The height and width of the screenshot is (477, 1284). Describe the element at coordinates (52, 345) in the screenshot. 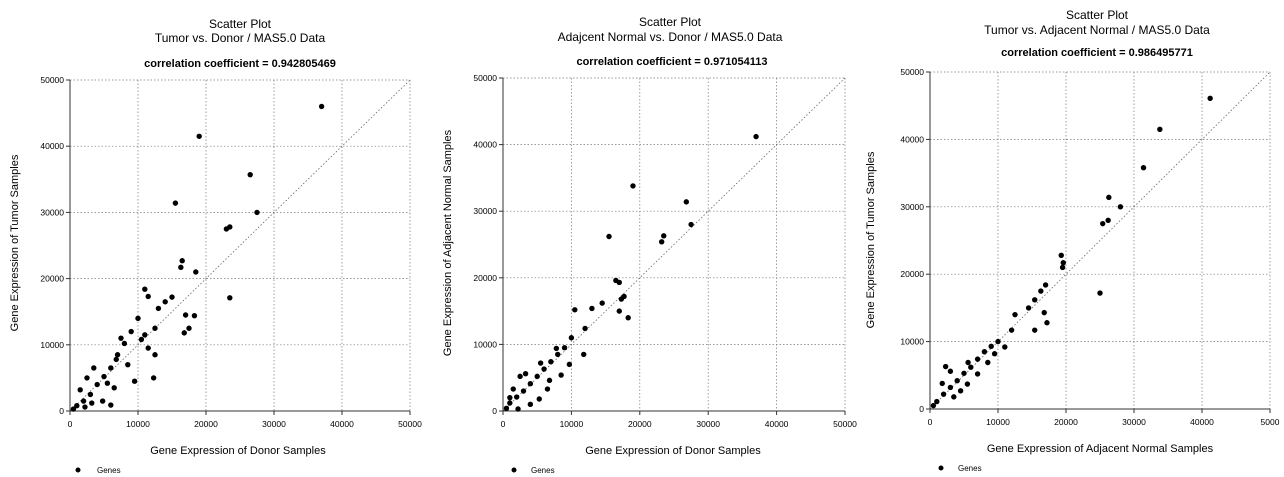

I see `y-tick-label: 10000` at that location.